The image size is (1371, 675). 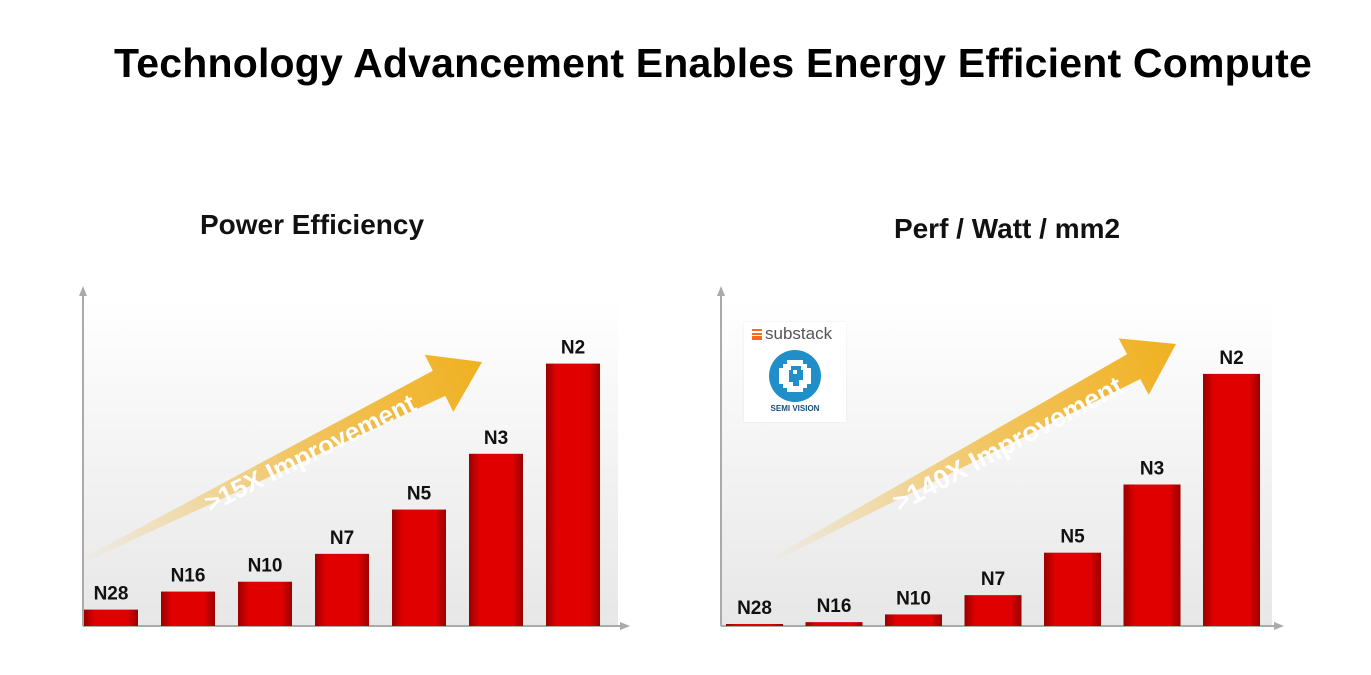 What do you see at coordinates (757, 334) in the screenshot?
I see `substack-icon` at bounding box center [757, 334].